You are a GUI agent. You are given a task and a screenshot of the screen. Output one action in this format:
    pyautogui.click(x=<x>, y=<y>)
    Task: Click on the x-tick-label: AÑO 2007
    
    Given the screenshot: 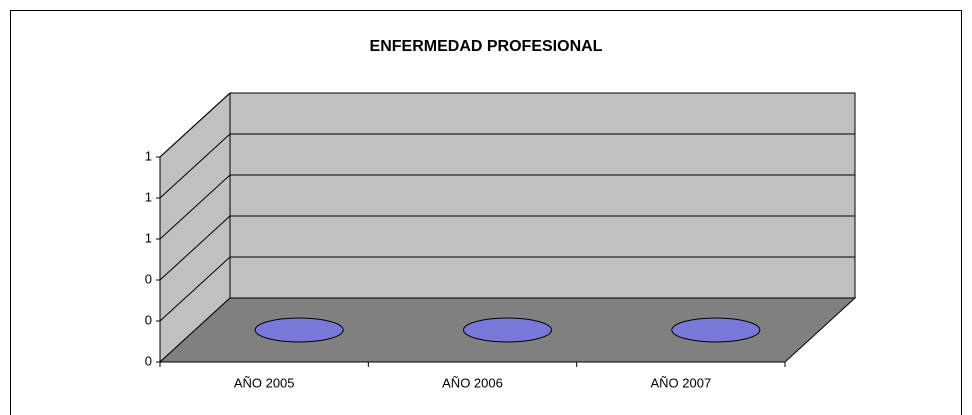 What is the action you would take?
    pyautogui.click(x=680, y=382)
    